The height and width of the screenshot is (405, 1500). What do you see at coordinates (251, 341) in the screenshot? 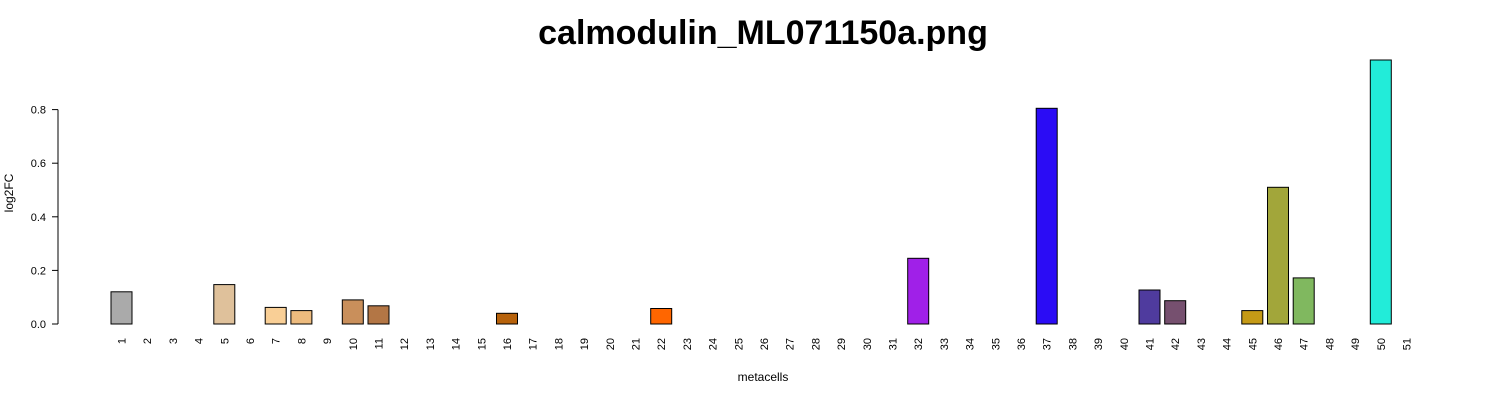
I see `x-tick-label: 6` at bounding box center [251, 341].